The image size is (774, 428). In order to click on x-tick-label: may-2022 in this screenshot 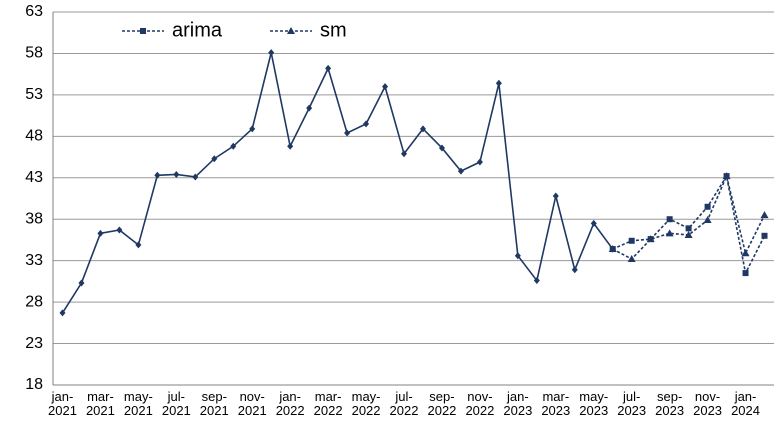, I will do `click(366, 403)`.